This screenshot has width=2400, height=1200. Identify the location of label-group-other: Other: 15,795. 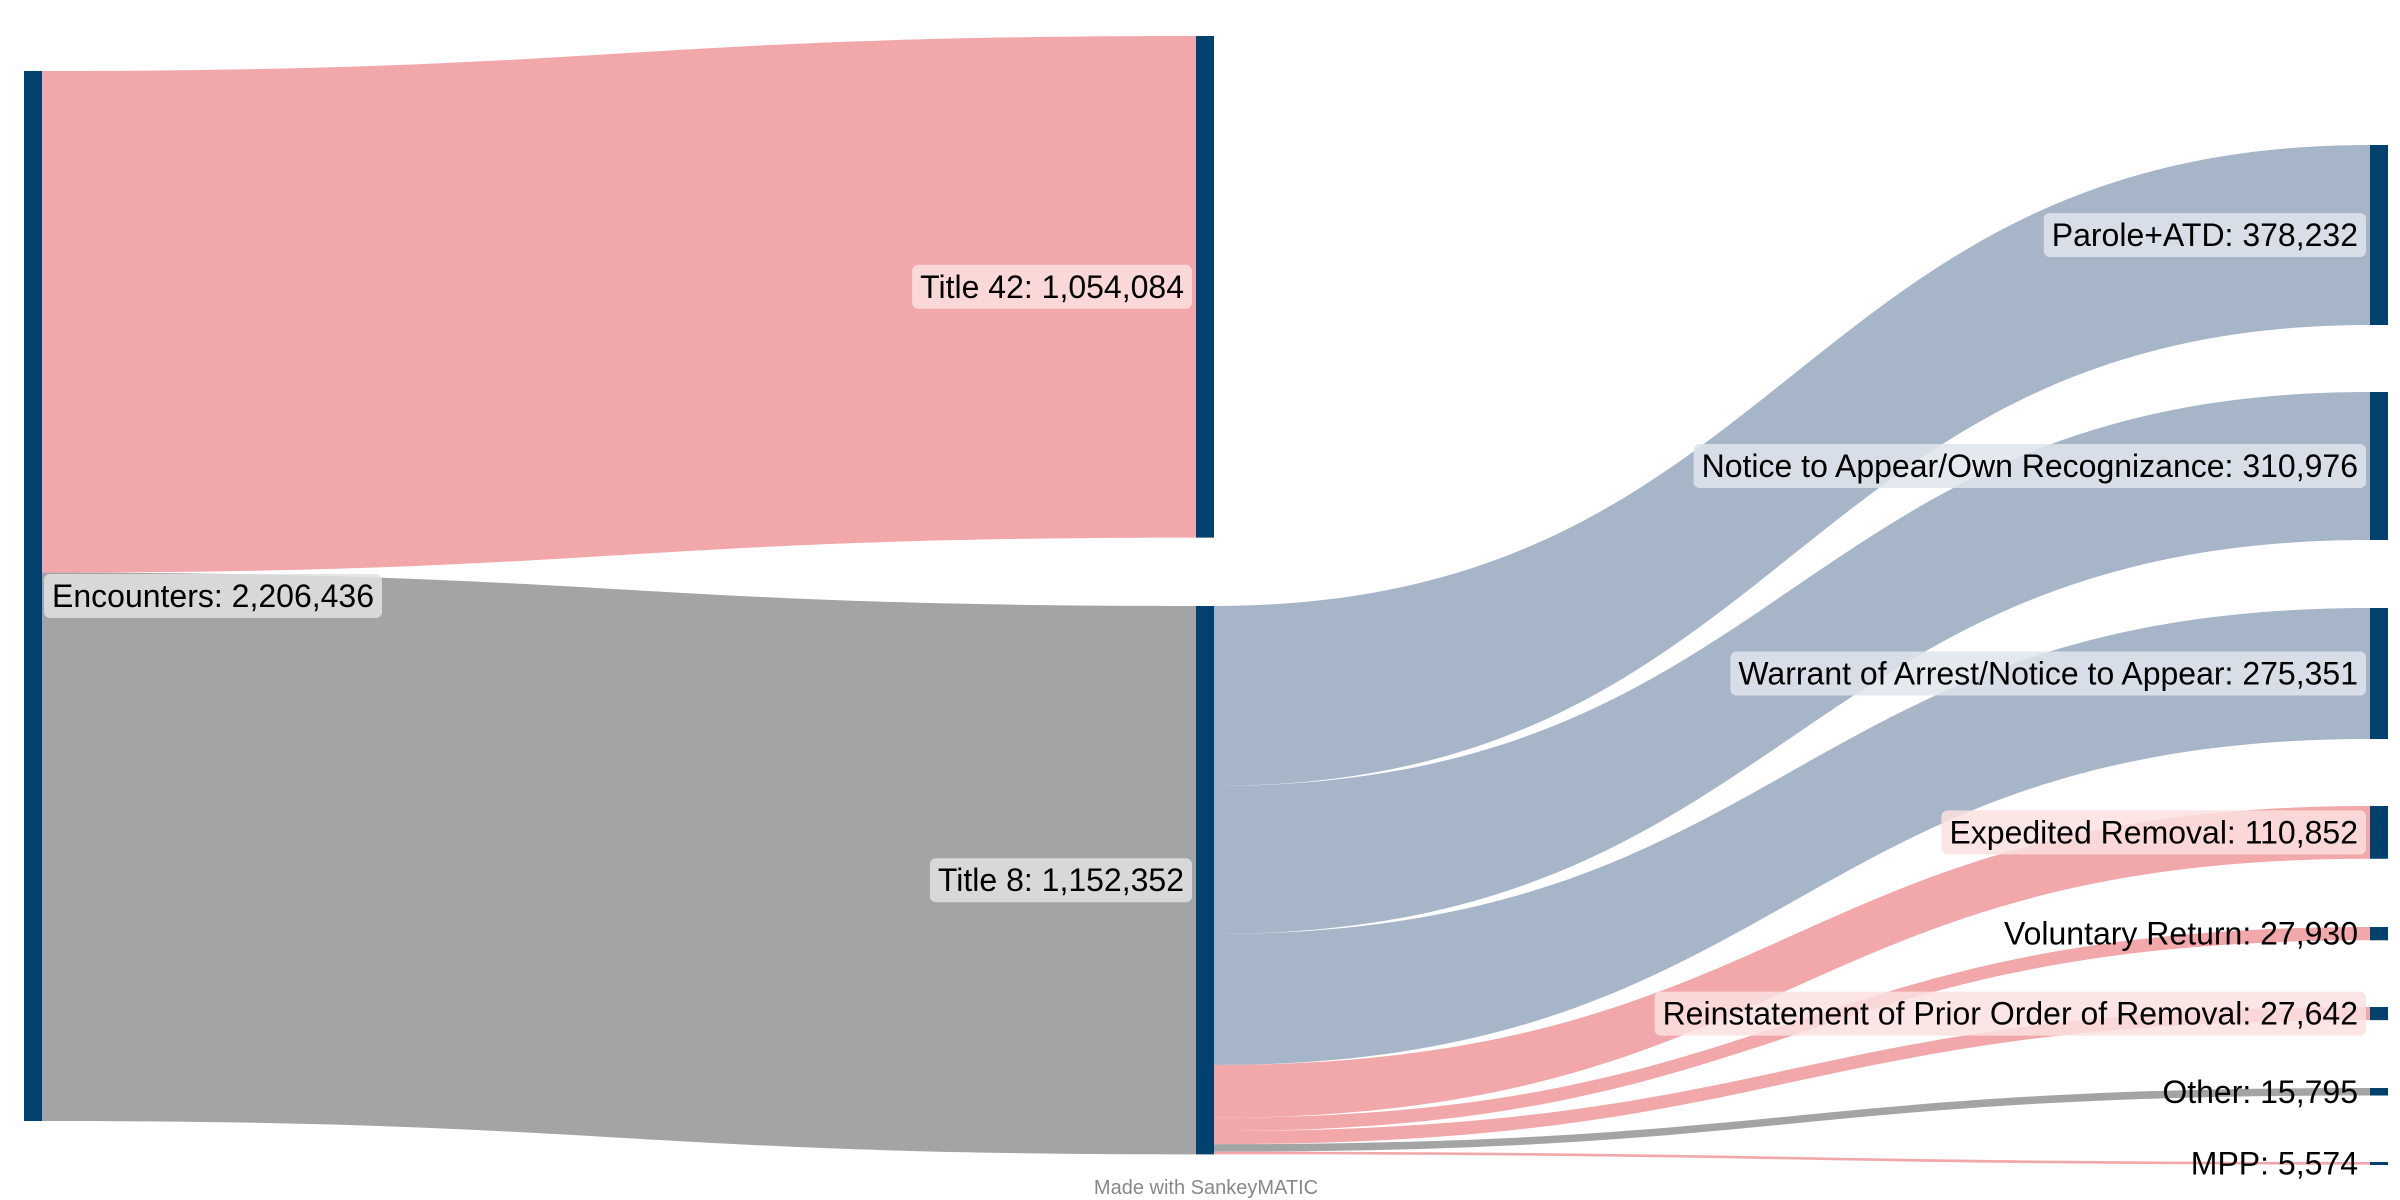
(2260, 1092).